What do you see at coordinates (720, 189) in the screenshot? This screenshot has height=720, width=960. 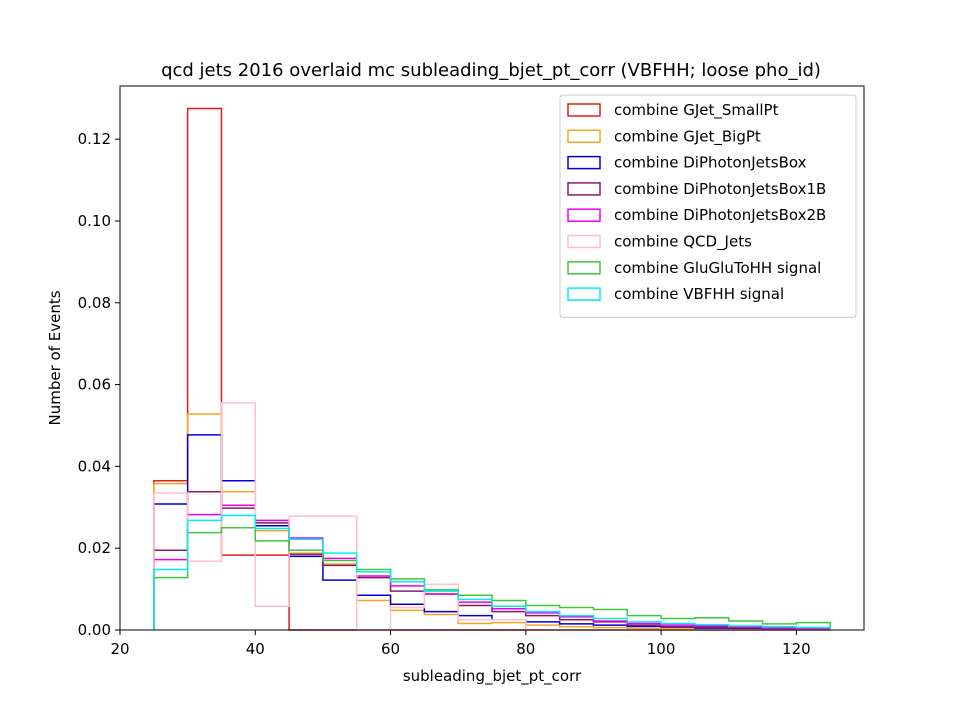 I see `legend-entry-label: combine DiPhotonJetsBox1B` at bounding box center [720, 189].